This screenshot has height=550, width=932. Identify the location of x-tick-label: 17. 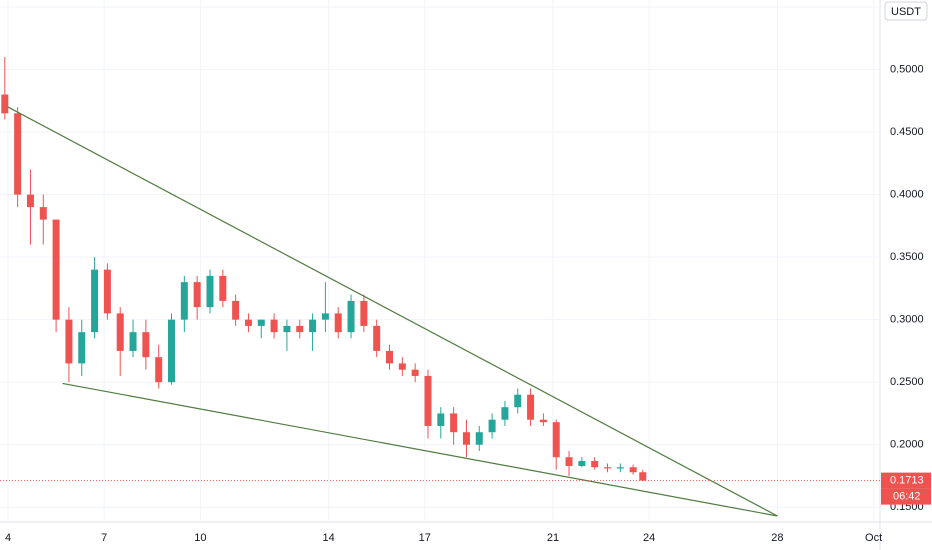
(425, 538).